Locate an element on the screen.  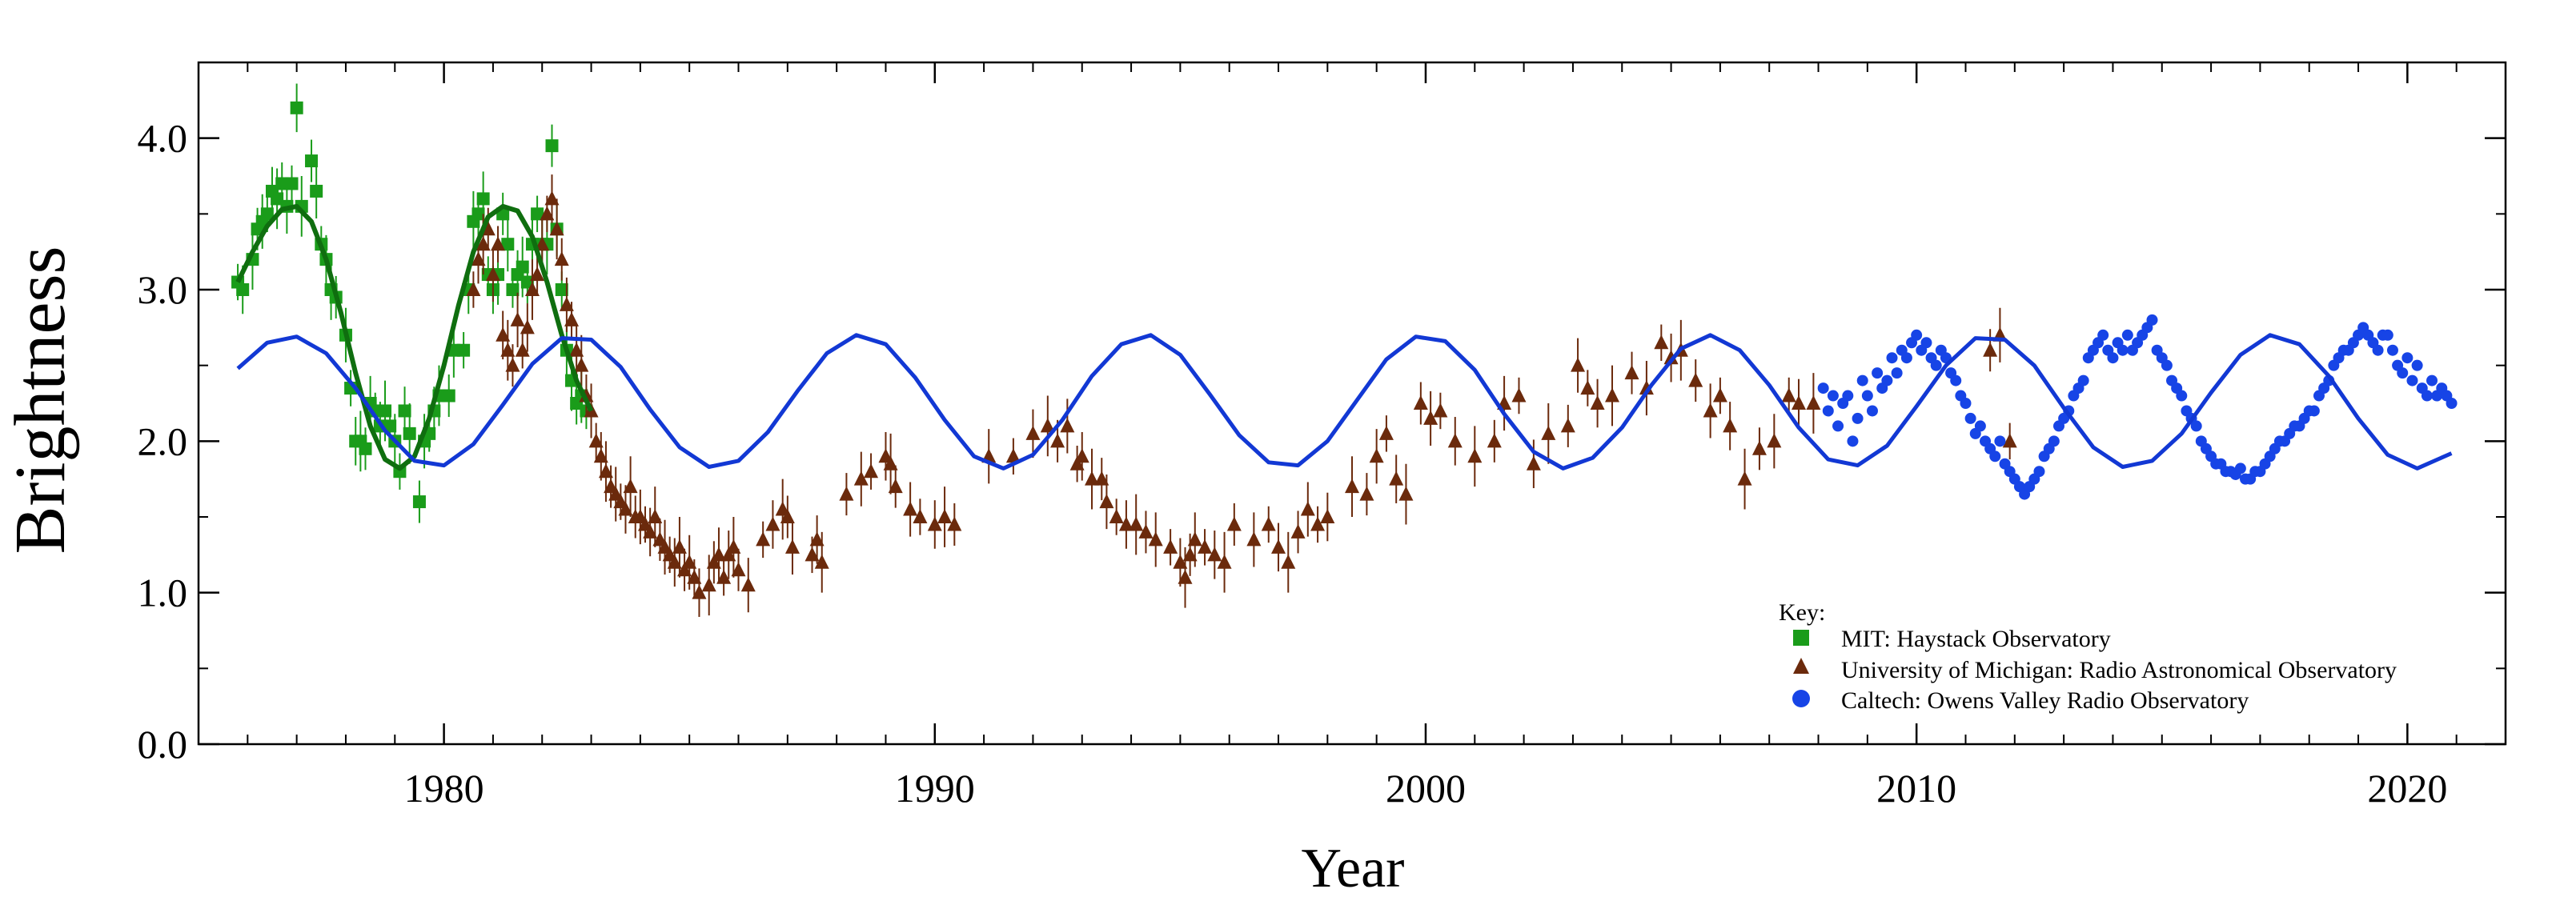
fit-layer is located at coordinates (415, 337).